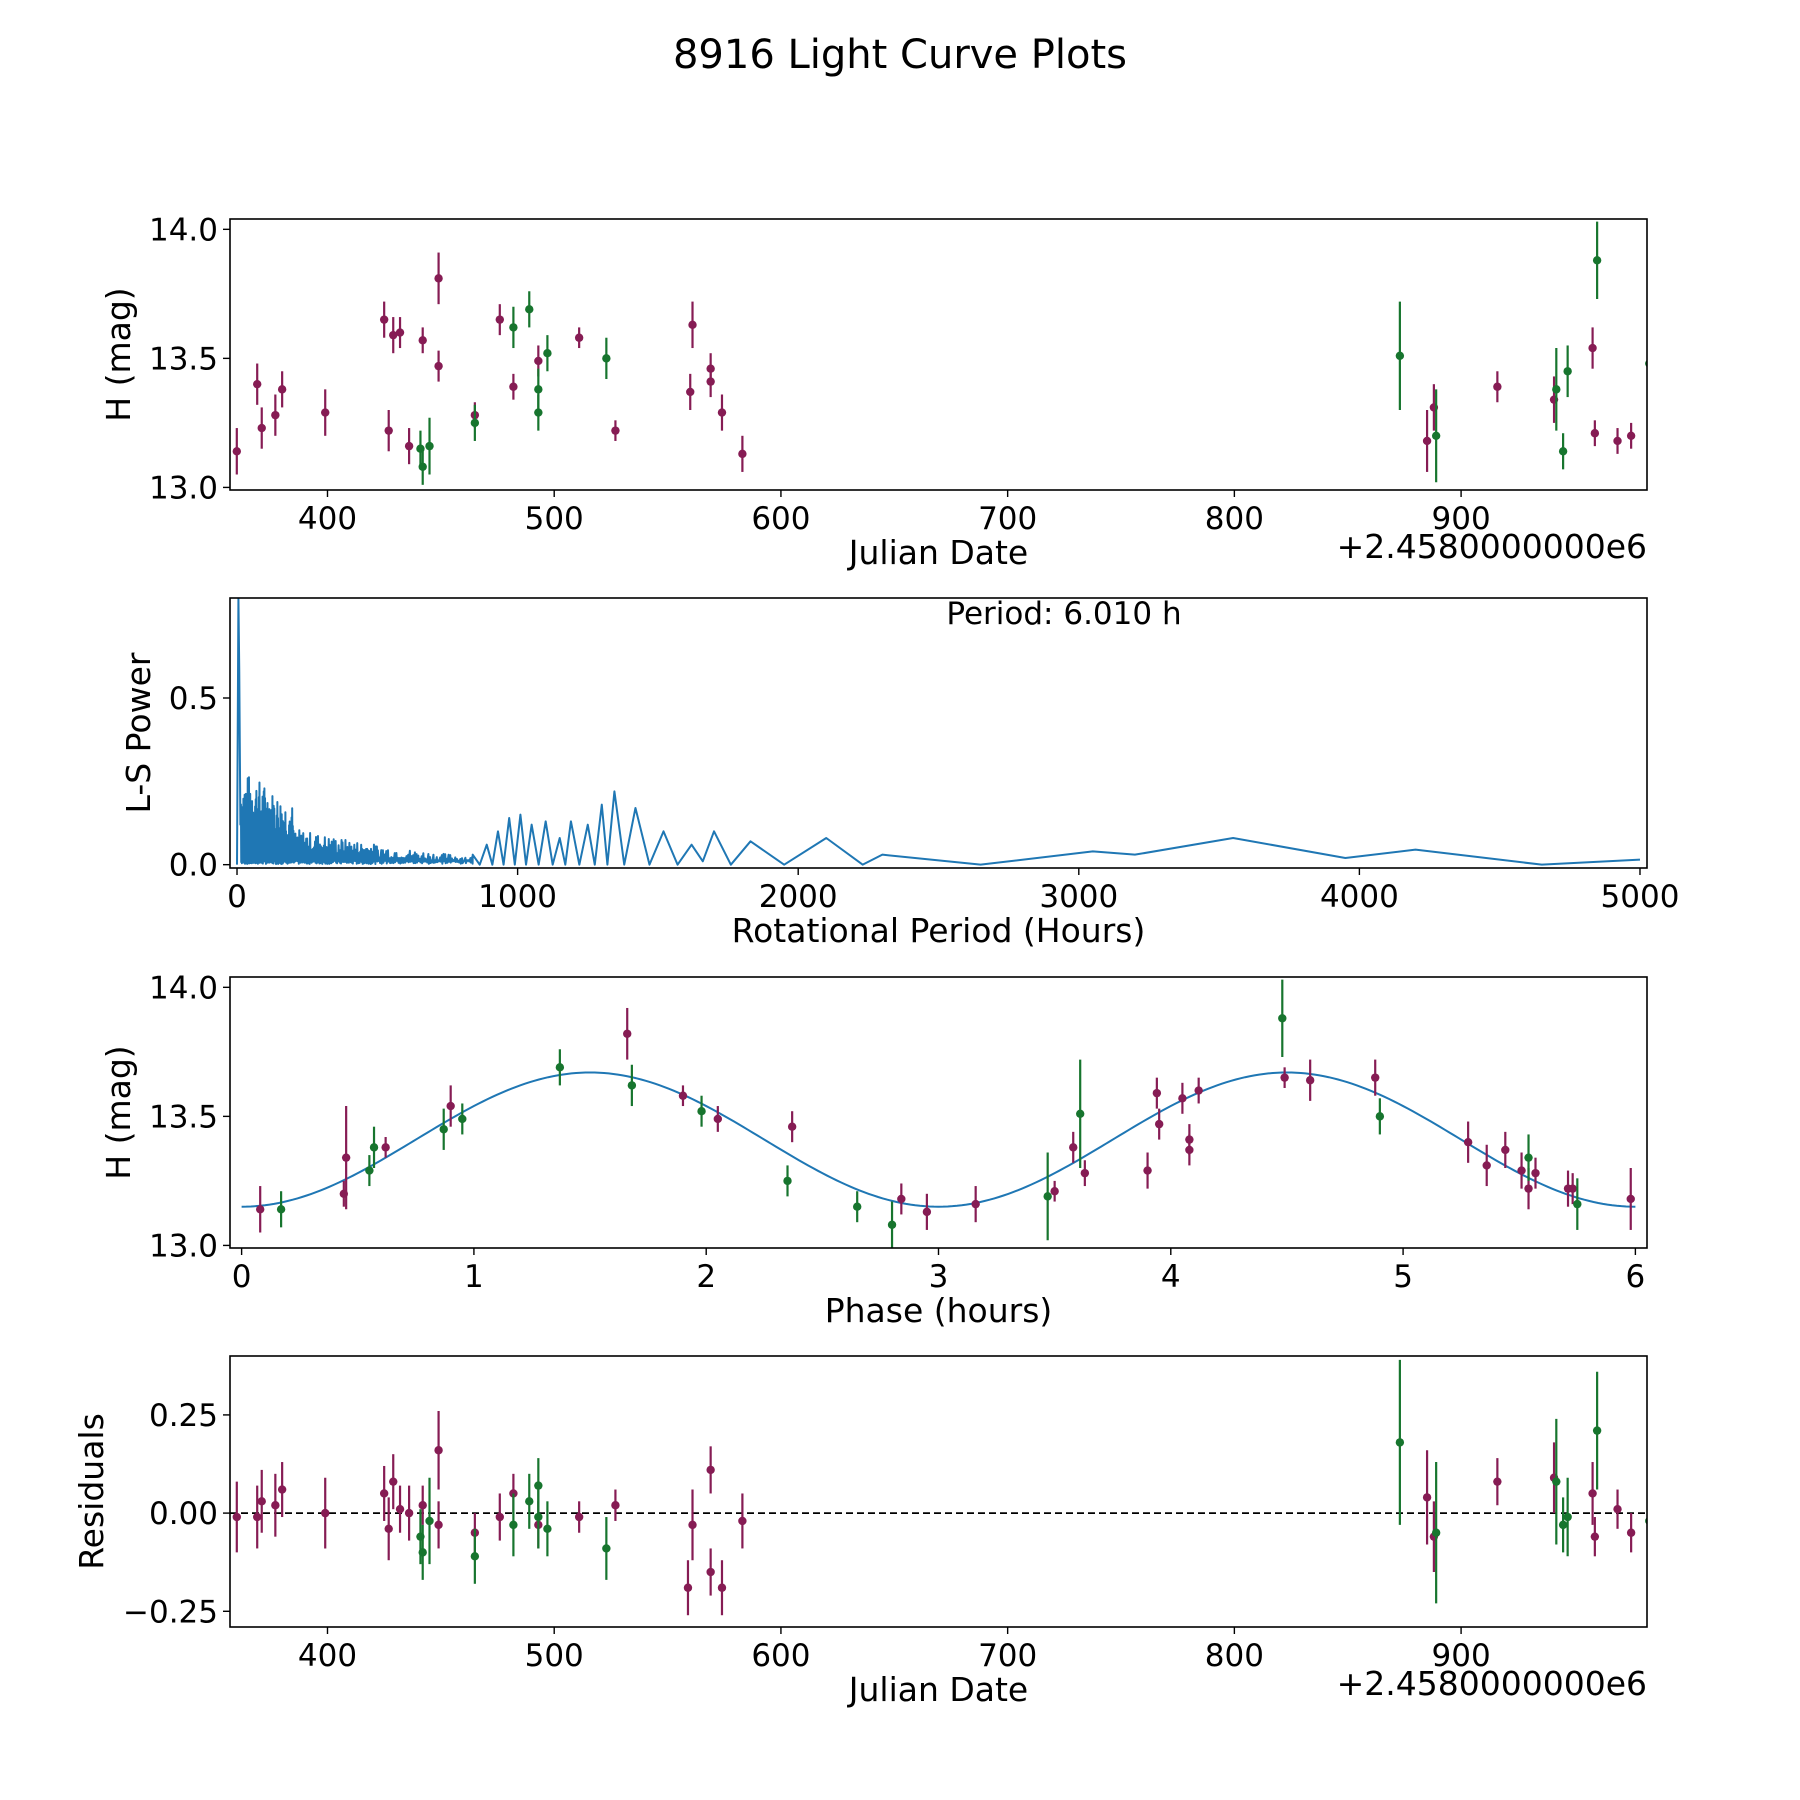  Describe the element at coordinates (91, 1491) in the screenshot. I see `y-axis-label: Residuals` at that location.